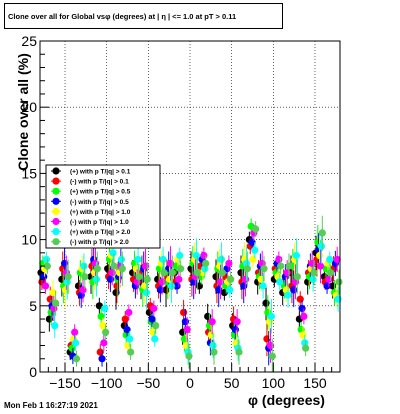 Image resolution: width=400 pixels, height=414 pixels. I want to click on legend-label: (-) with p T/|q| > 0.5, so click(99, 202).